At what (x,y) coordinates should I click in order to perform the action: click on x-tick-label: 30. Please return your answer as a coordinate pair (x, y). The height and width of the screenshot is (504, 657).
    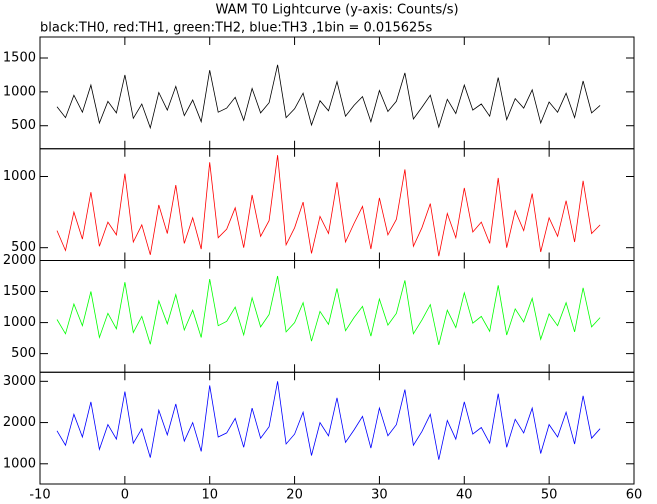
    Looking at the image, I should click on (379, 495).